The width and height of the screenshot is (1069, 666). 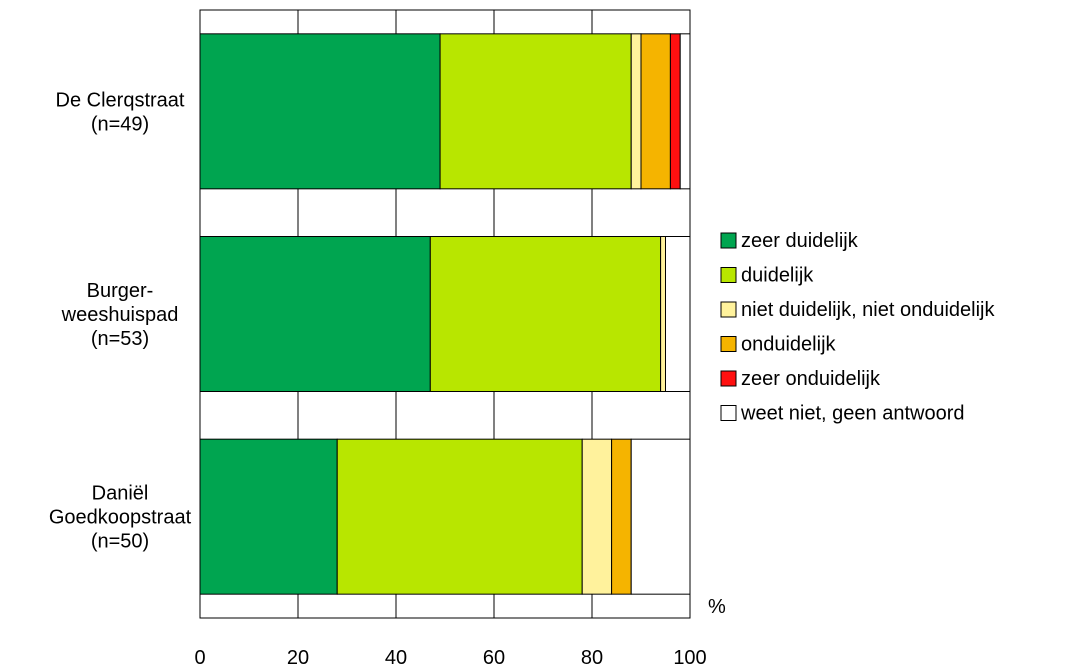 What do you see at coordinates (120, 291) in the screenshot?
I see `category-label: Burger-` at bounding box center [120, 291].